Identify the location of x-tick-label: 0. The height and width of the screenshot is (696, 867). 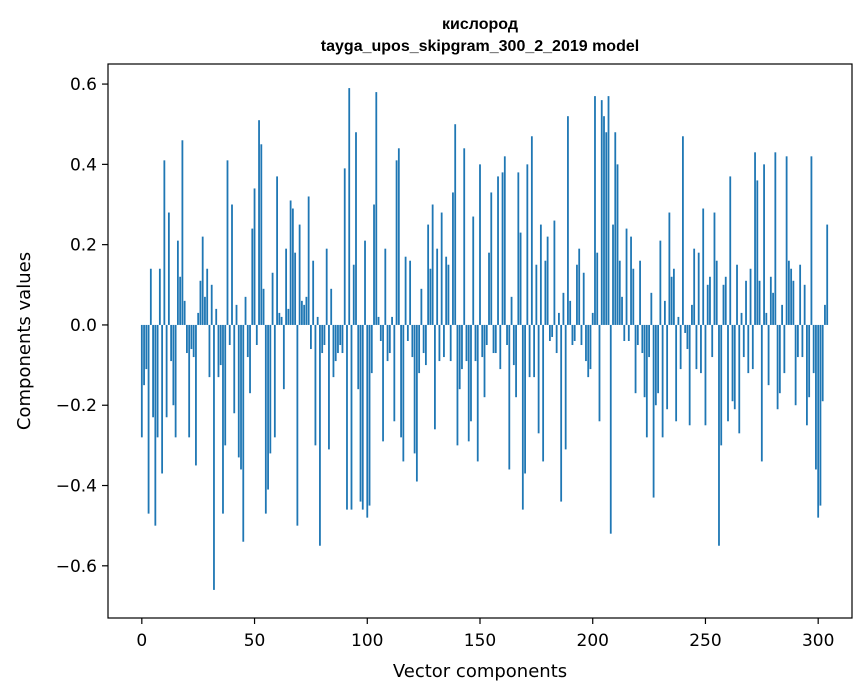
(141, 641).